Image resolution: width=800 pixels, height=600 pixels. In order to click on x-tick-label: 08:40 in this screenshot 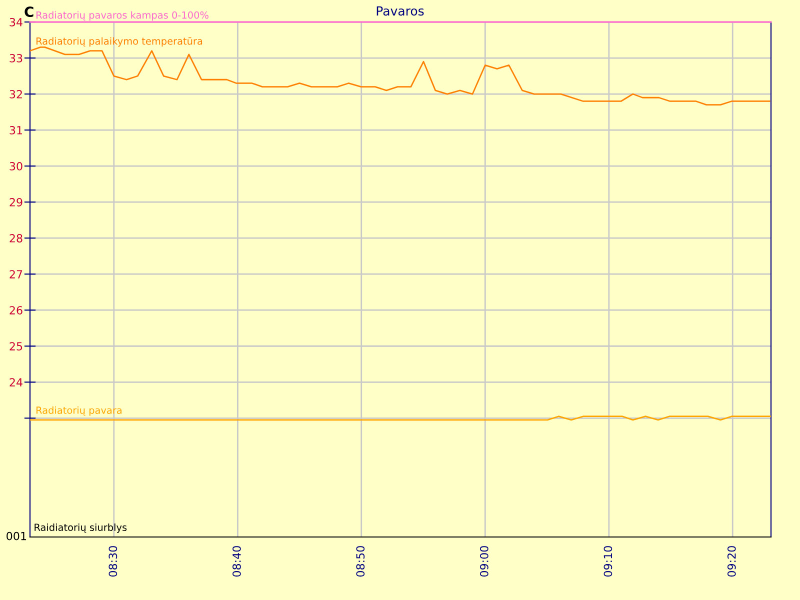, I will do `click(236, 561)`.